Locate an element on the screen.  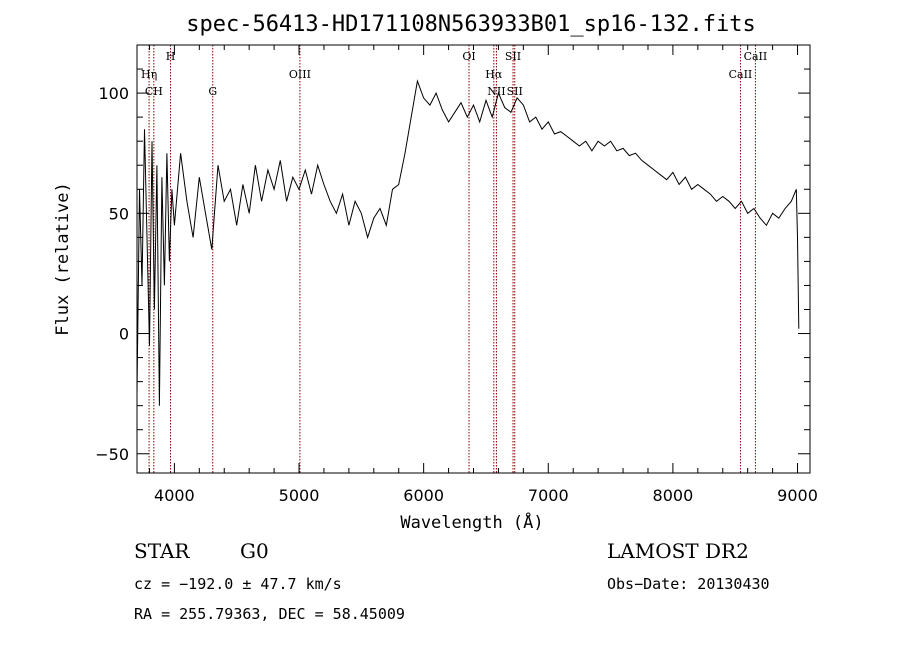
marker-label-4: OIII is located at coordinates (300, 74).